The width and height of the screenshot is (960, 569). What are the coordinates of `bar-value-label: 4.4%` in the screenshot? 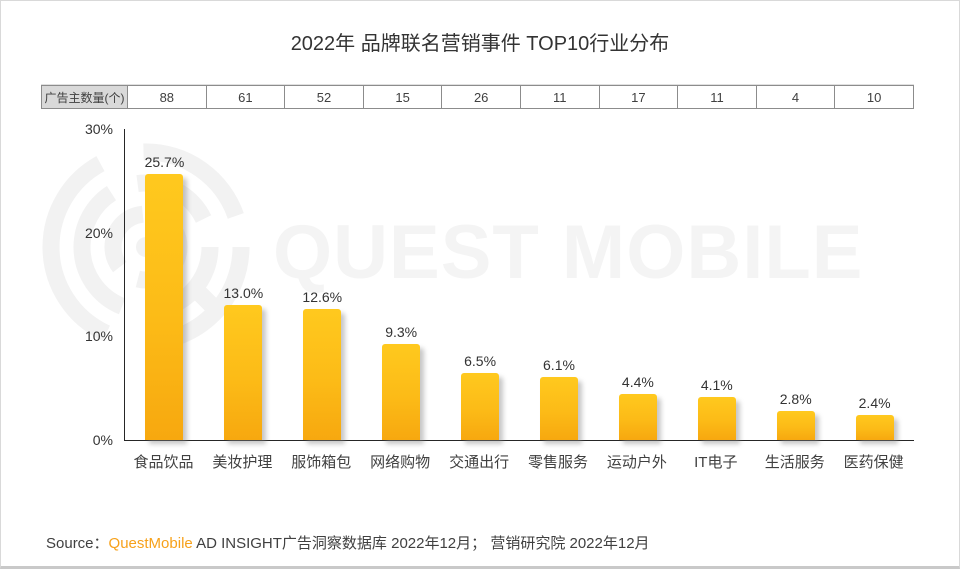 It's located at (637, 382).